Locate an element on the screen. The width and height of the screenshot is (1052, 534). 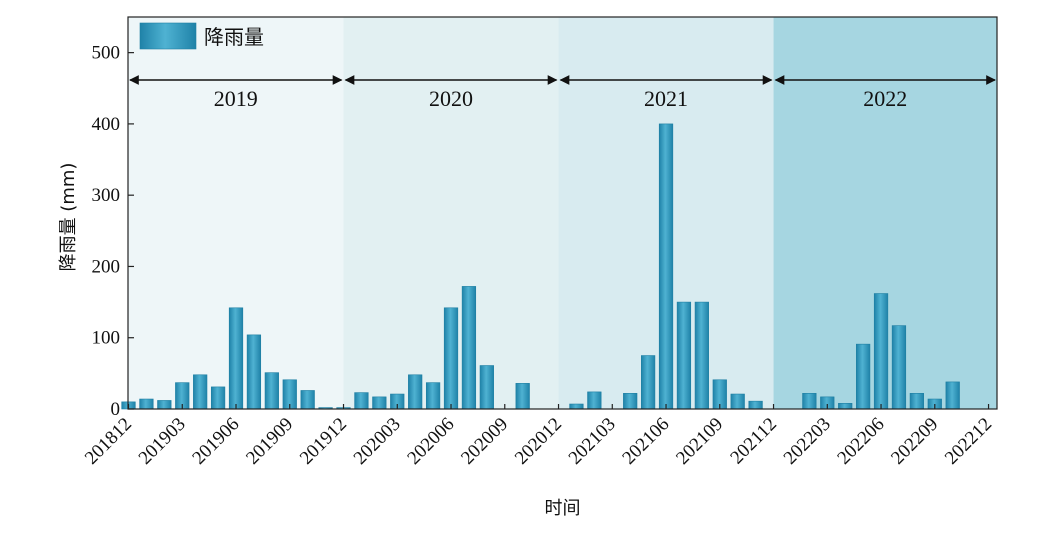
y-tick-label-500: 500 is located at coordinates (106, 53).